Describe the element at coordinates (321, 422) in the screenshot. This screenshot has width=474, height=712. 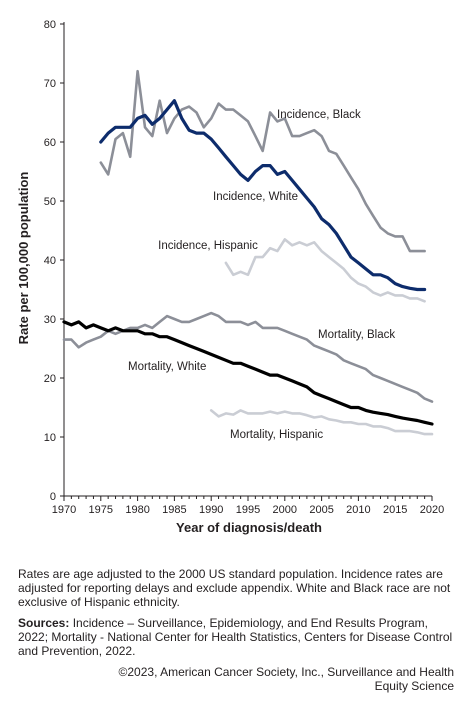
I see `series-line-mortality-hispanic` at that location.